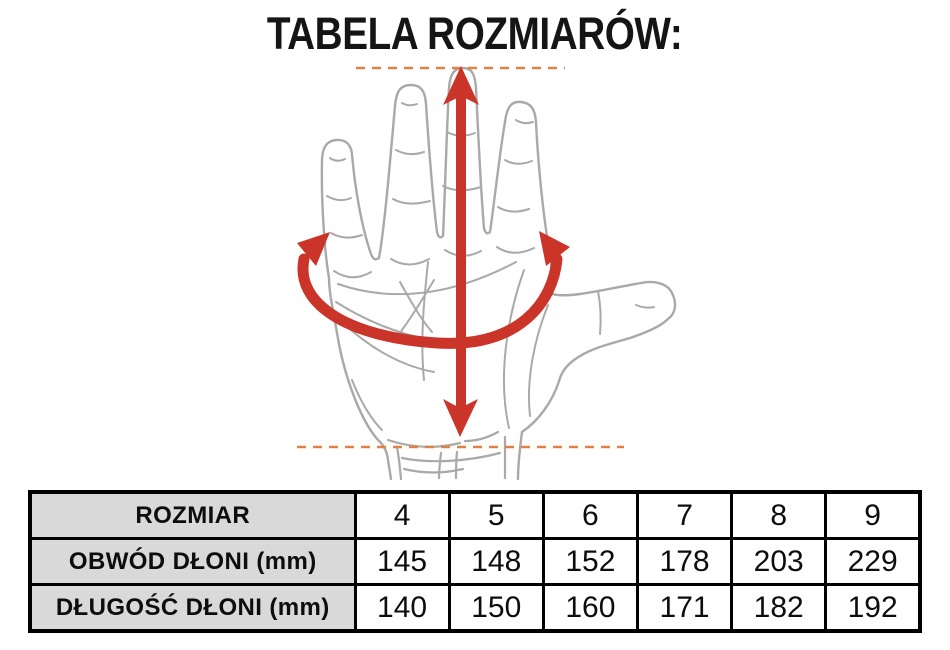 The height and width of the screenshot is (650, 950). What do you see at coordinates (873, 561) in the screenshot?
I see `circumference-value-cell: 229` at bounding box center [873, 561].